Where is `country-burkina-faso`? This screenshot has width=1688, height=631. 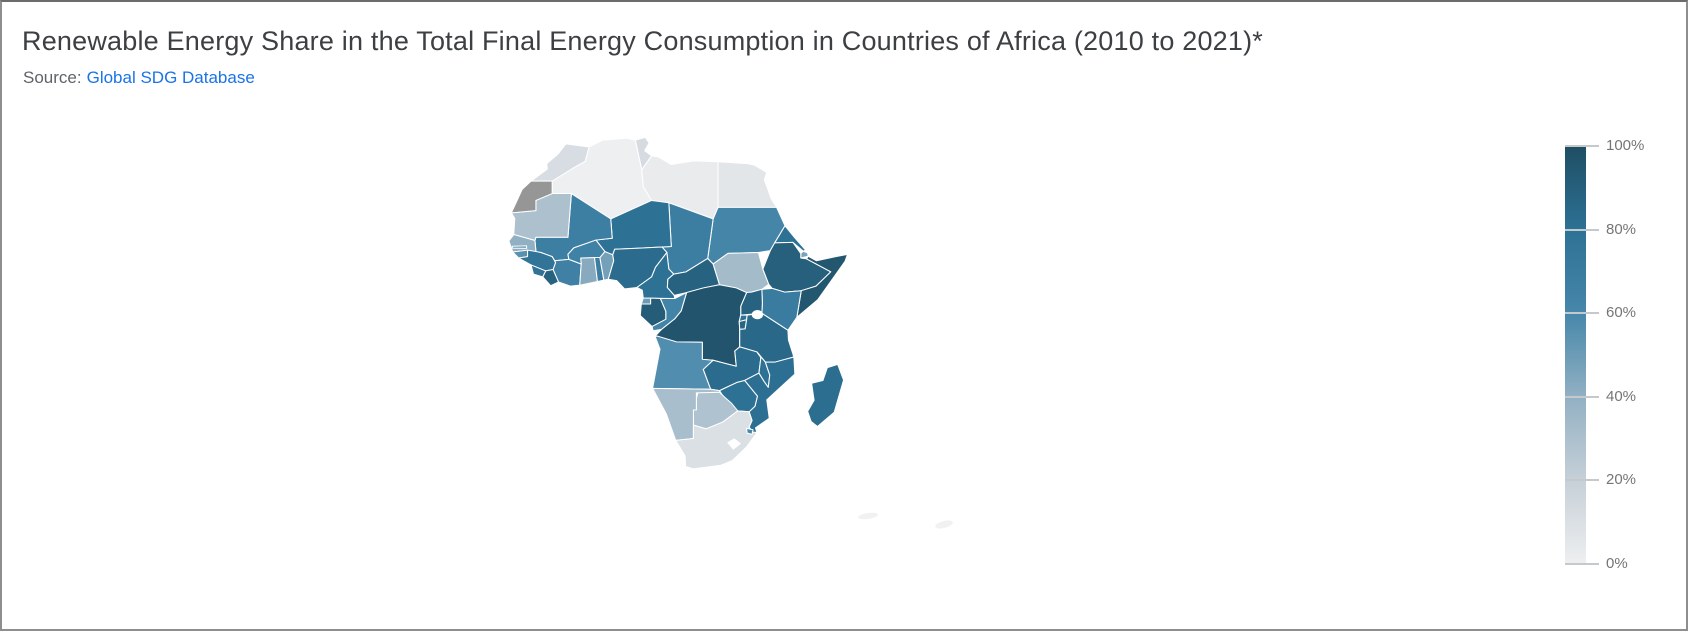 country-burkina-faso is located at coordinates (586, 252).